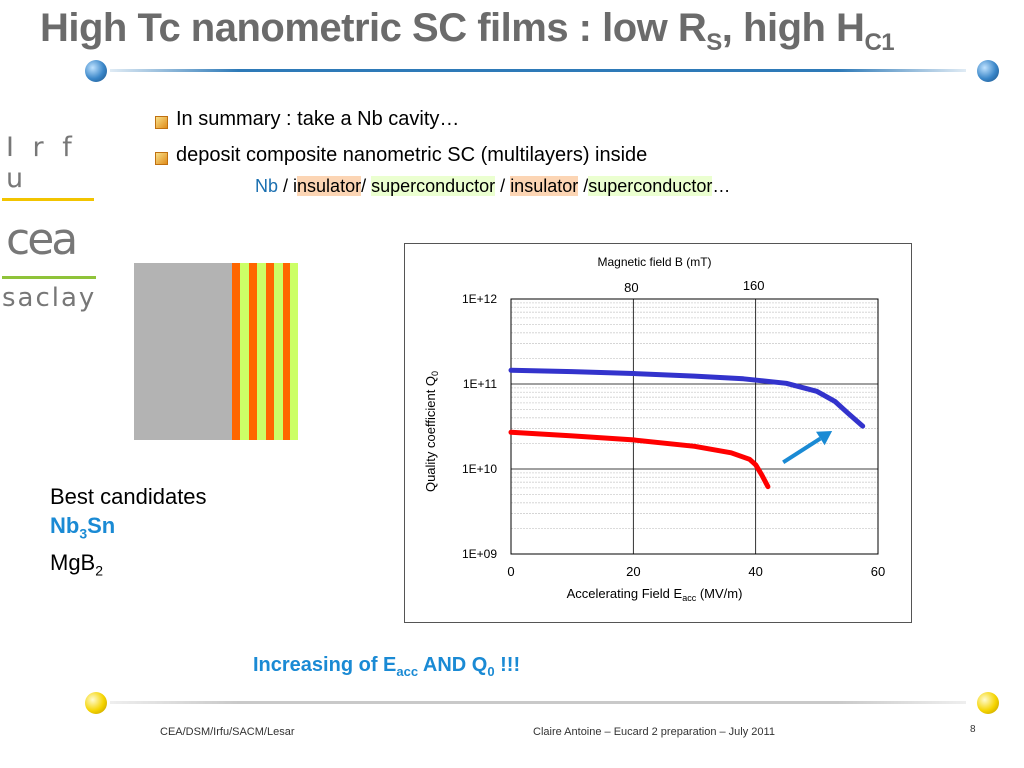  Describe the element at coordinates (83, 527) in the screenshot. I see `candidate-nb3sn: Nb3Sn` at that location.